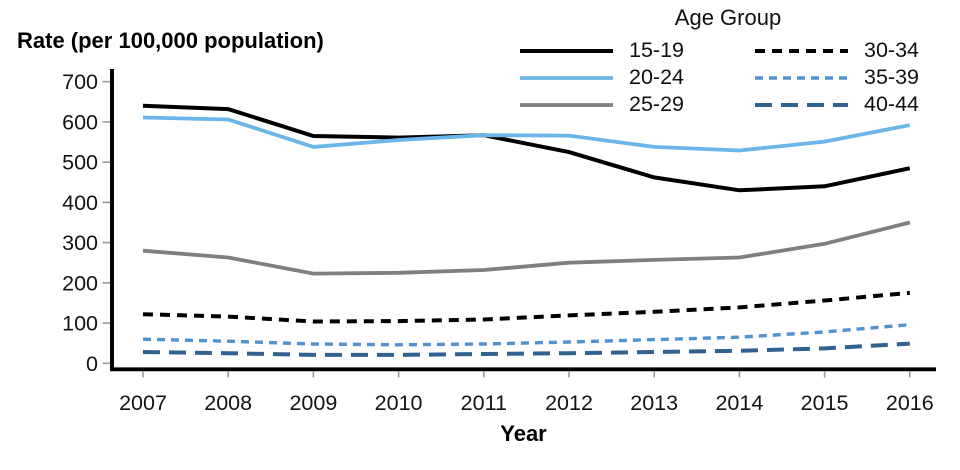 This screenshot has width=960, height=470. What do you see at coordinates (80, 82) in the screenshot?
I see `y-tick-label: 700` at bounding box center [80, 82].